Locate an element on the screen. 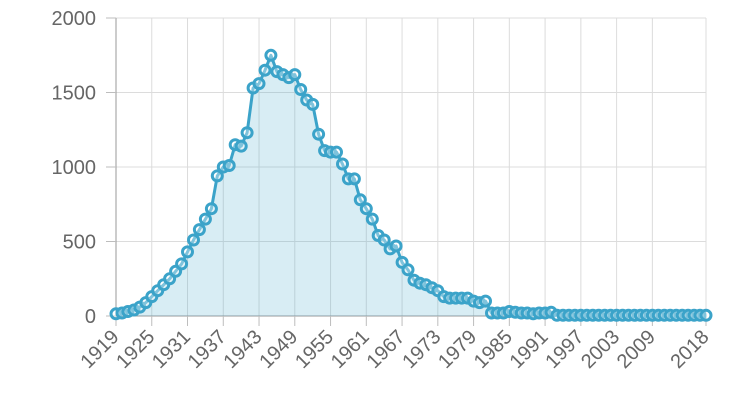 Image resolution: width=750 pixels, height=416 pixels. x-tick-label: 1997 is located at coordinates (564, 349).